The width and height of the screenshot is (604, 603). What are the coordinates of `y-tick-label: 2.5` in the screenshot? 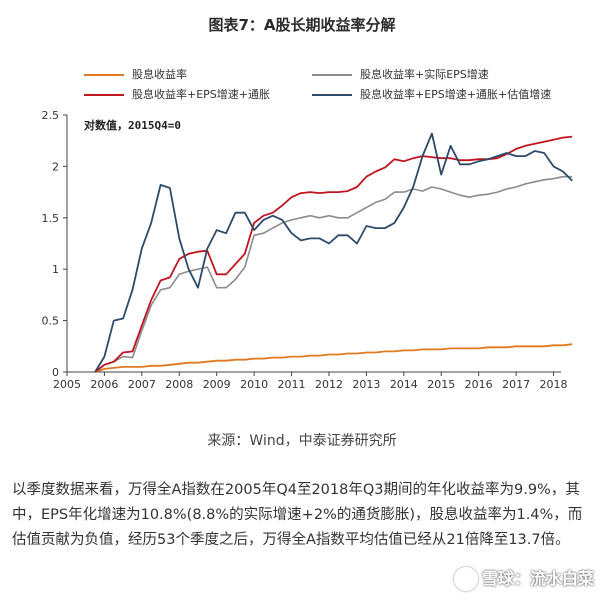 It's located at (51, 115).